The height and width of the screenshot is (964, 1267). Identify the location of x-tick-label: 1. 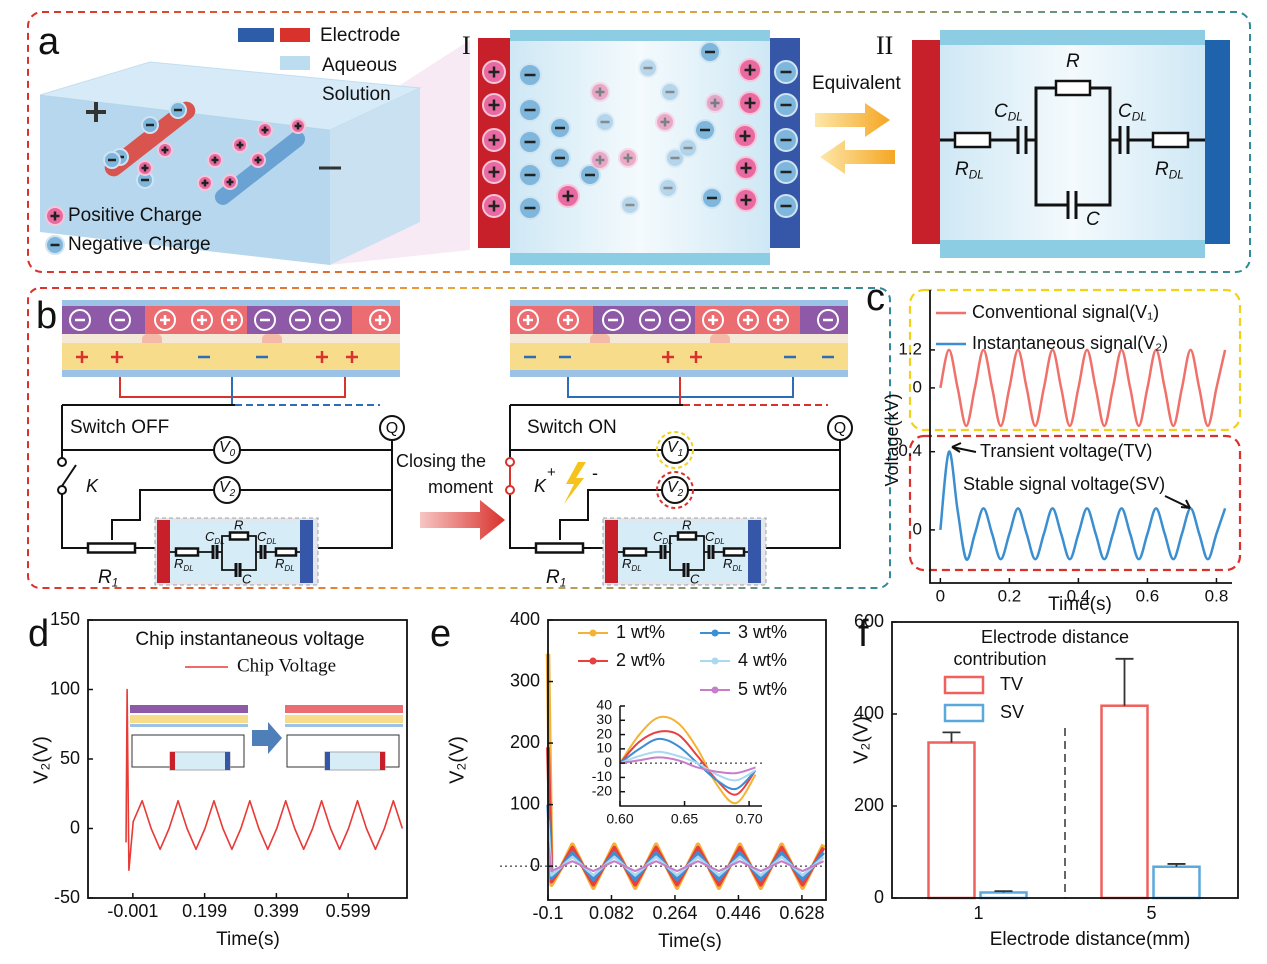
(978, 913).